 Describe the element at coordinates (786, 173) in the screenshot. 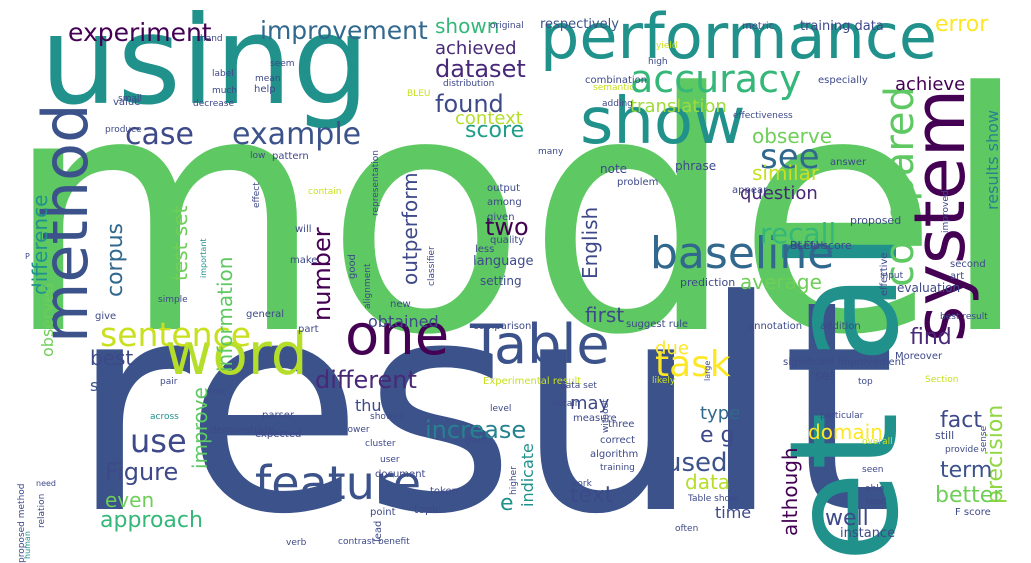

I see `word-similar: similar` at that location.